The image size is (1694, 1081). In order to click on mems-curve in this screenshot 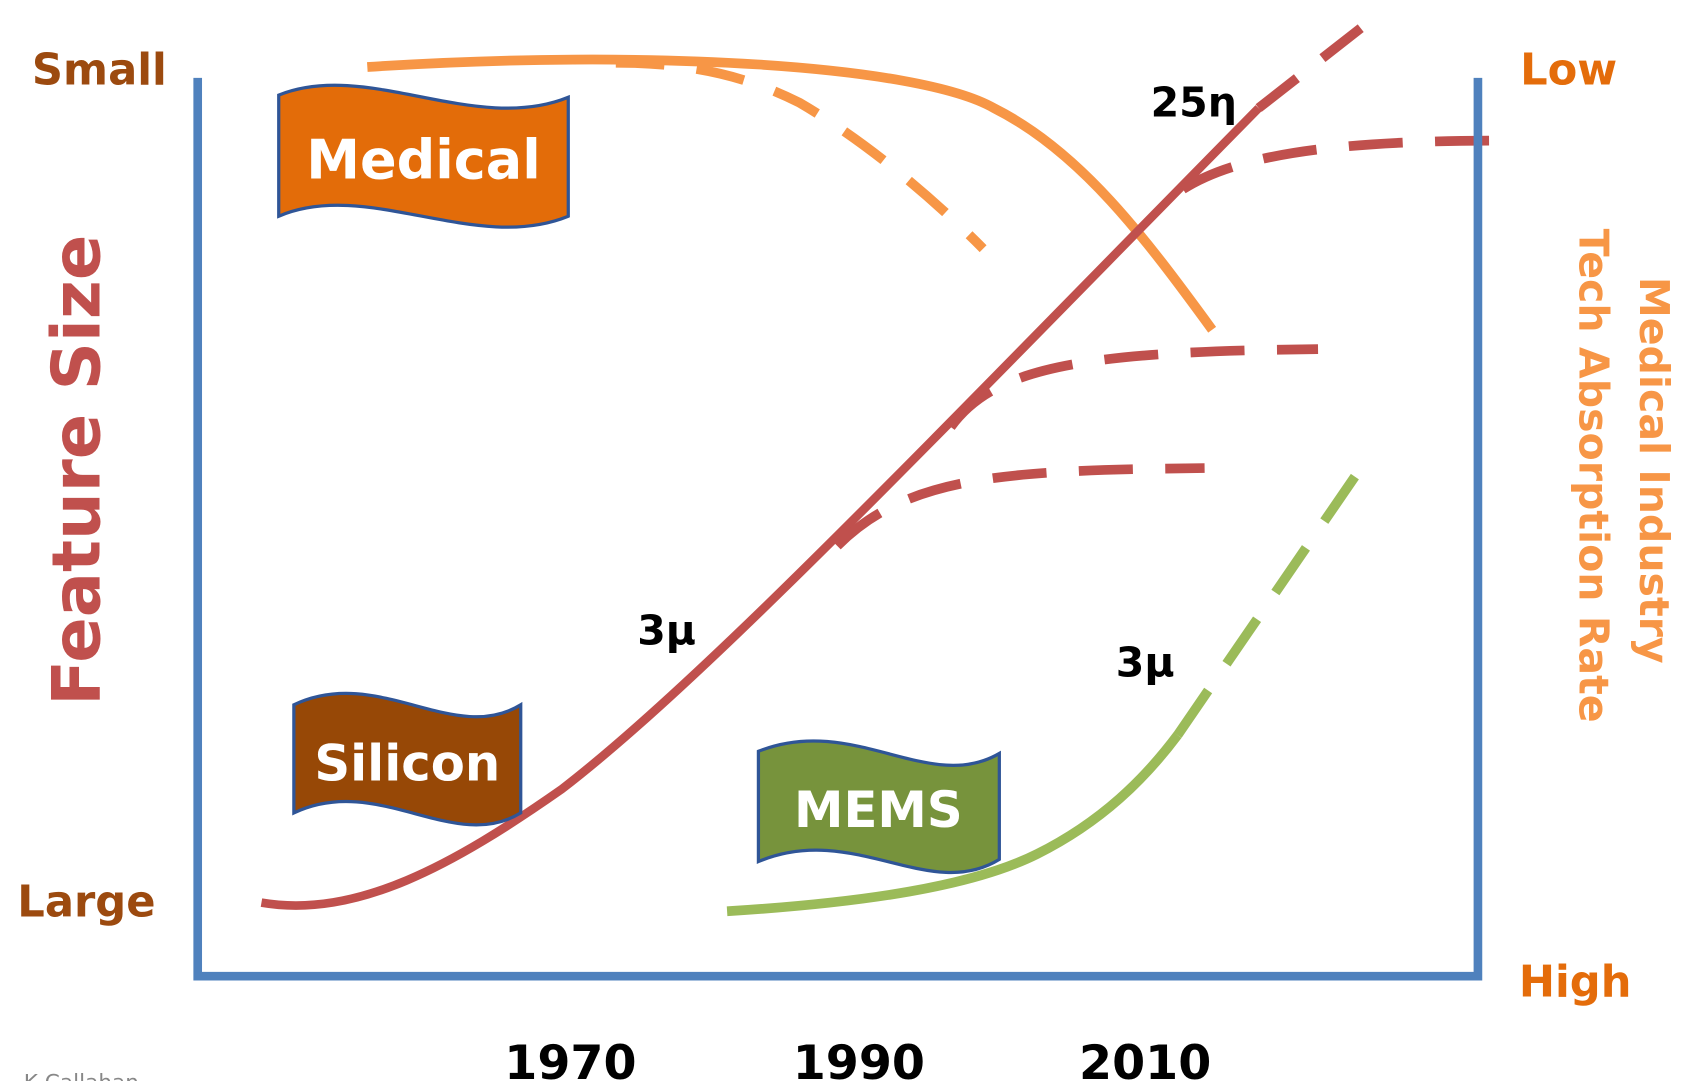, I will do `click(954, 824)`.